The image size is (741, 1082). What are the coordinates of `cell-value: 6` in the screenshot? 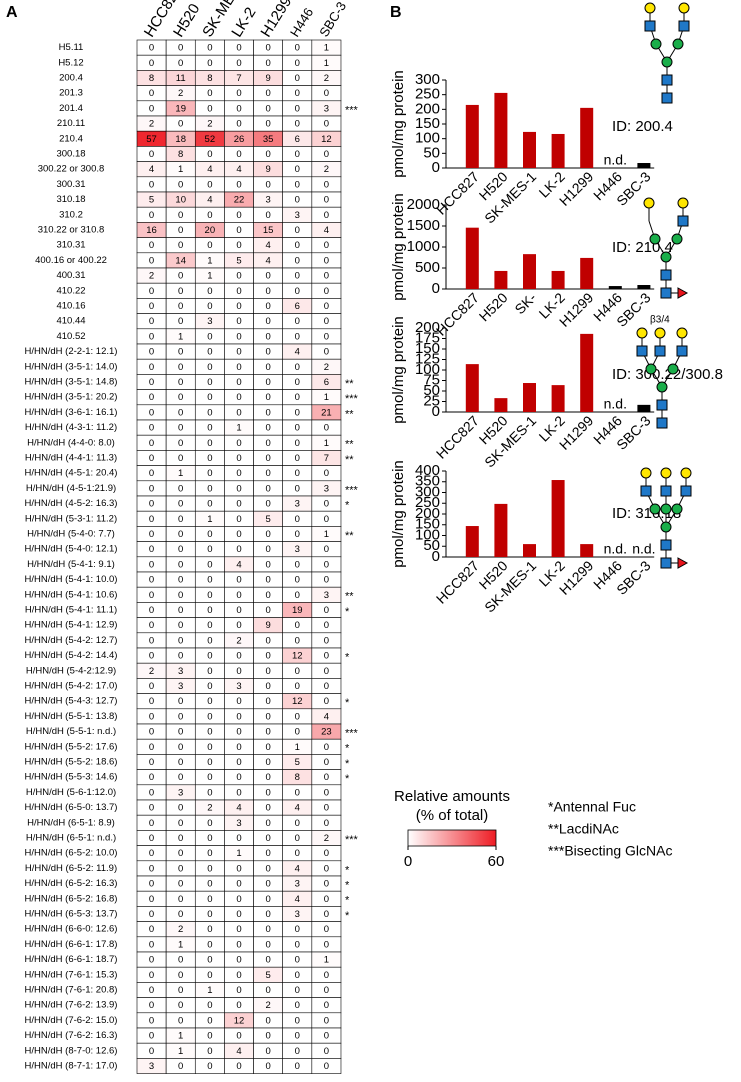 It's located at (297, 139).